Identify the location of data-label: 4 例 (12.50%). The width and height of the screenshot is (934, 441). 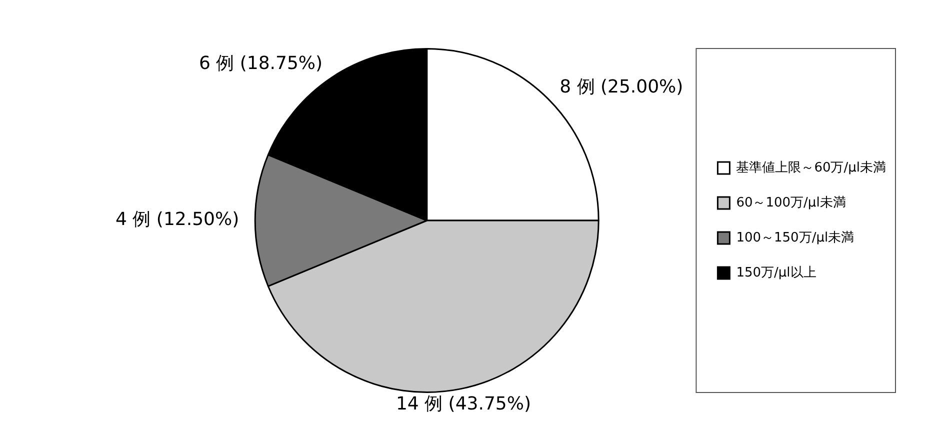
(178, 219).